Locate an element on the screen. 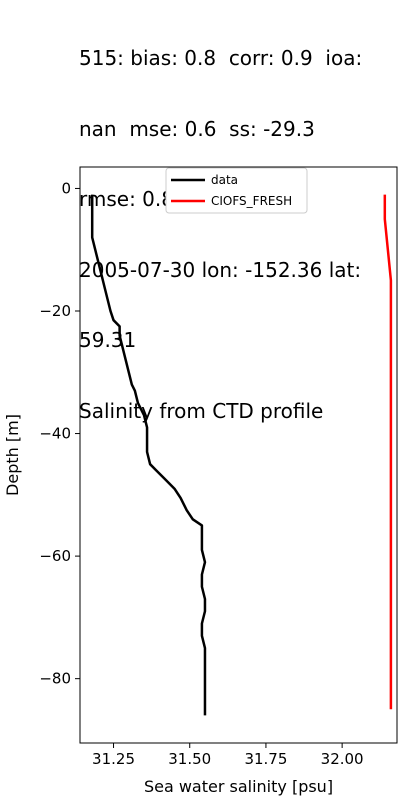  legend-label-ciofs-fresh: CIOFS_FRESH is located at coordinates (251, 201).